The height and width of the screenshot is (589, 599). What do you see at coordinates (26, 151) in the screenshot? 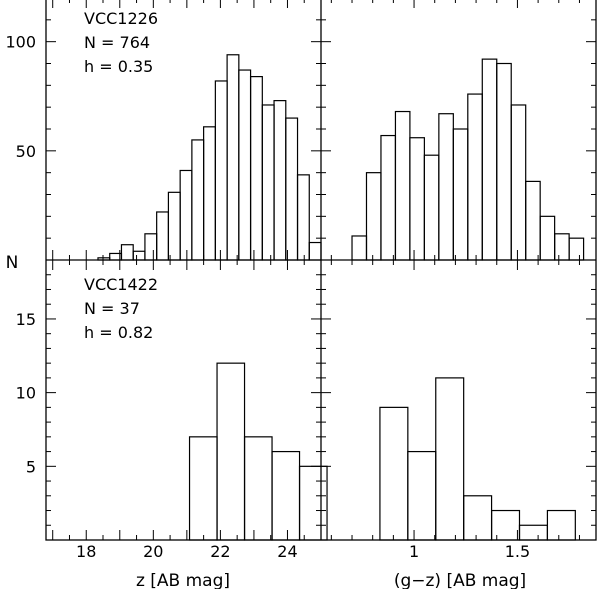
I see `y-tick-label: 50` at bounding box center [26, 151].